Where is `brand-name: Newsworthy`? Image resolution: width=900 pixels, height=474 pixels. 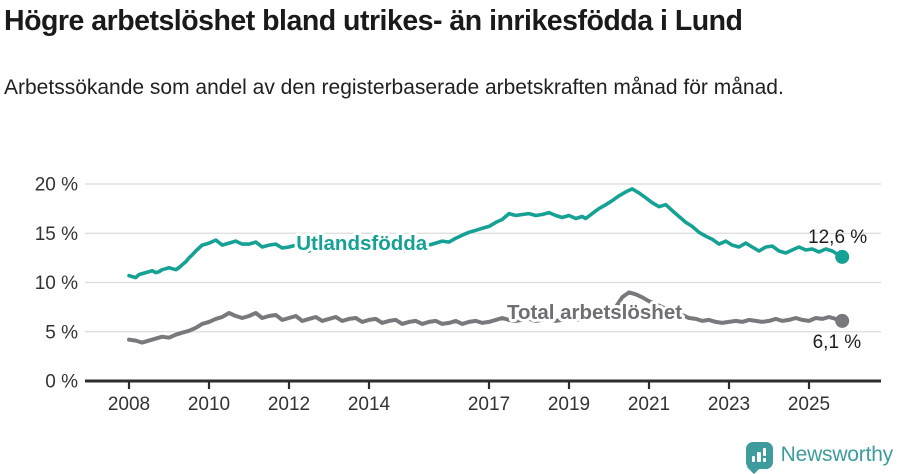 brand-name: Newsworthy is located at coordinates (837, 454).